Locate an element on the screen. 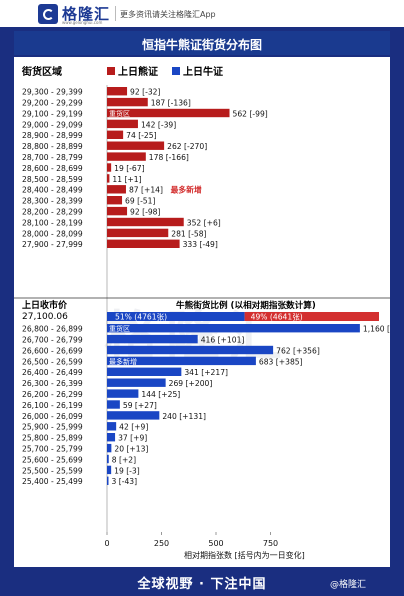 This screenshot has height=596, width=404. bull-range-label: 25,500 - 25,599 is located at coordinates (52, 470).